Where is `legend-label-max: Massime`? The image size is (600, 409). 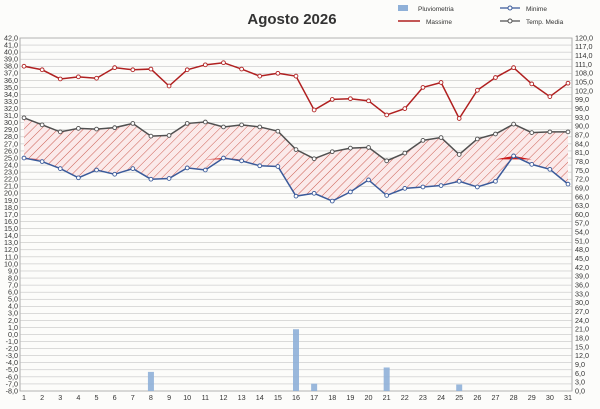
legend-label-max: Massime is located at coordinates (439, 22).